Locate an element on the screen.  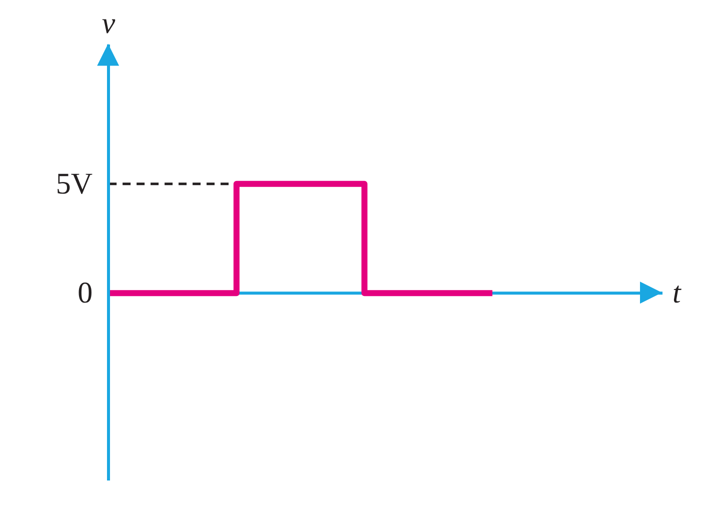
y-tick-label: 0 is located at coordinates (85, 293).